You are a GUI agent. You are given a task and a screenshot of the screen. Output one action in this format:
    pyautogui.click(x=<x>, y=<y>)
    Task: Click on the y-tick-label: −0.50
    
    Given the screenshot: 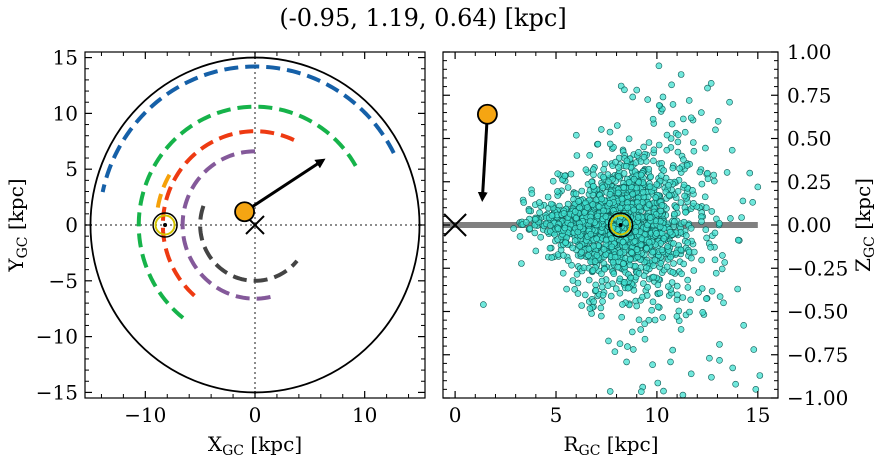 What is the action you would take?
    pyautogui.click(x=817, y=312)
    